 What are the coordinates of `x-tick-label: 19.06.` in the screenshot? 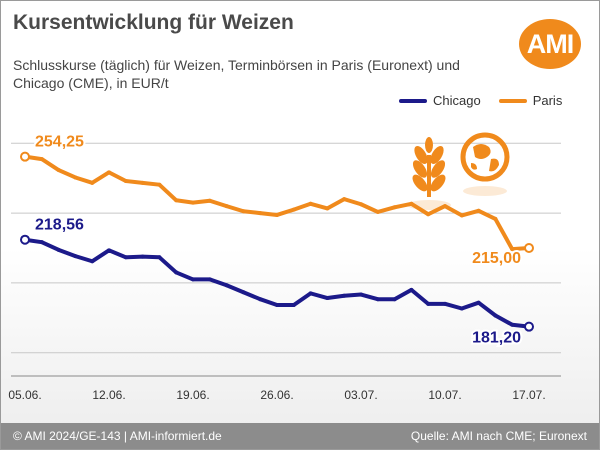 It's located at (192, 395).